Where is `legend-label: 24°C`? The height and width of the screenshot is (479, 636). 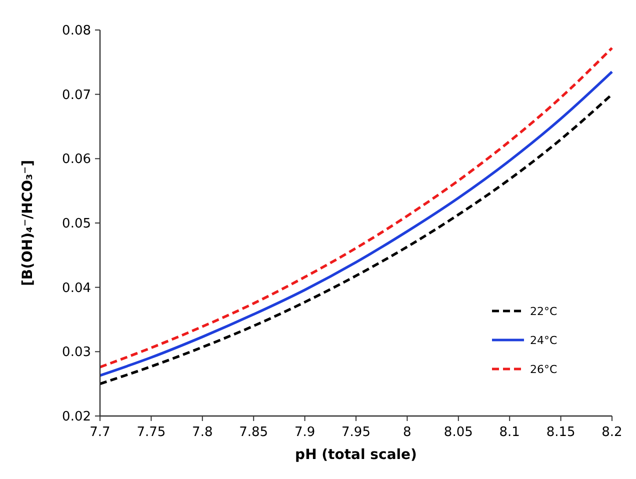 legend-label: 24°C is located at coordinates (544, 340).